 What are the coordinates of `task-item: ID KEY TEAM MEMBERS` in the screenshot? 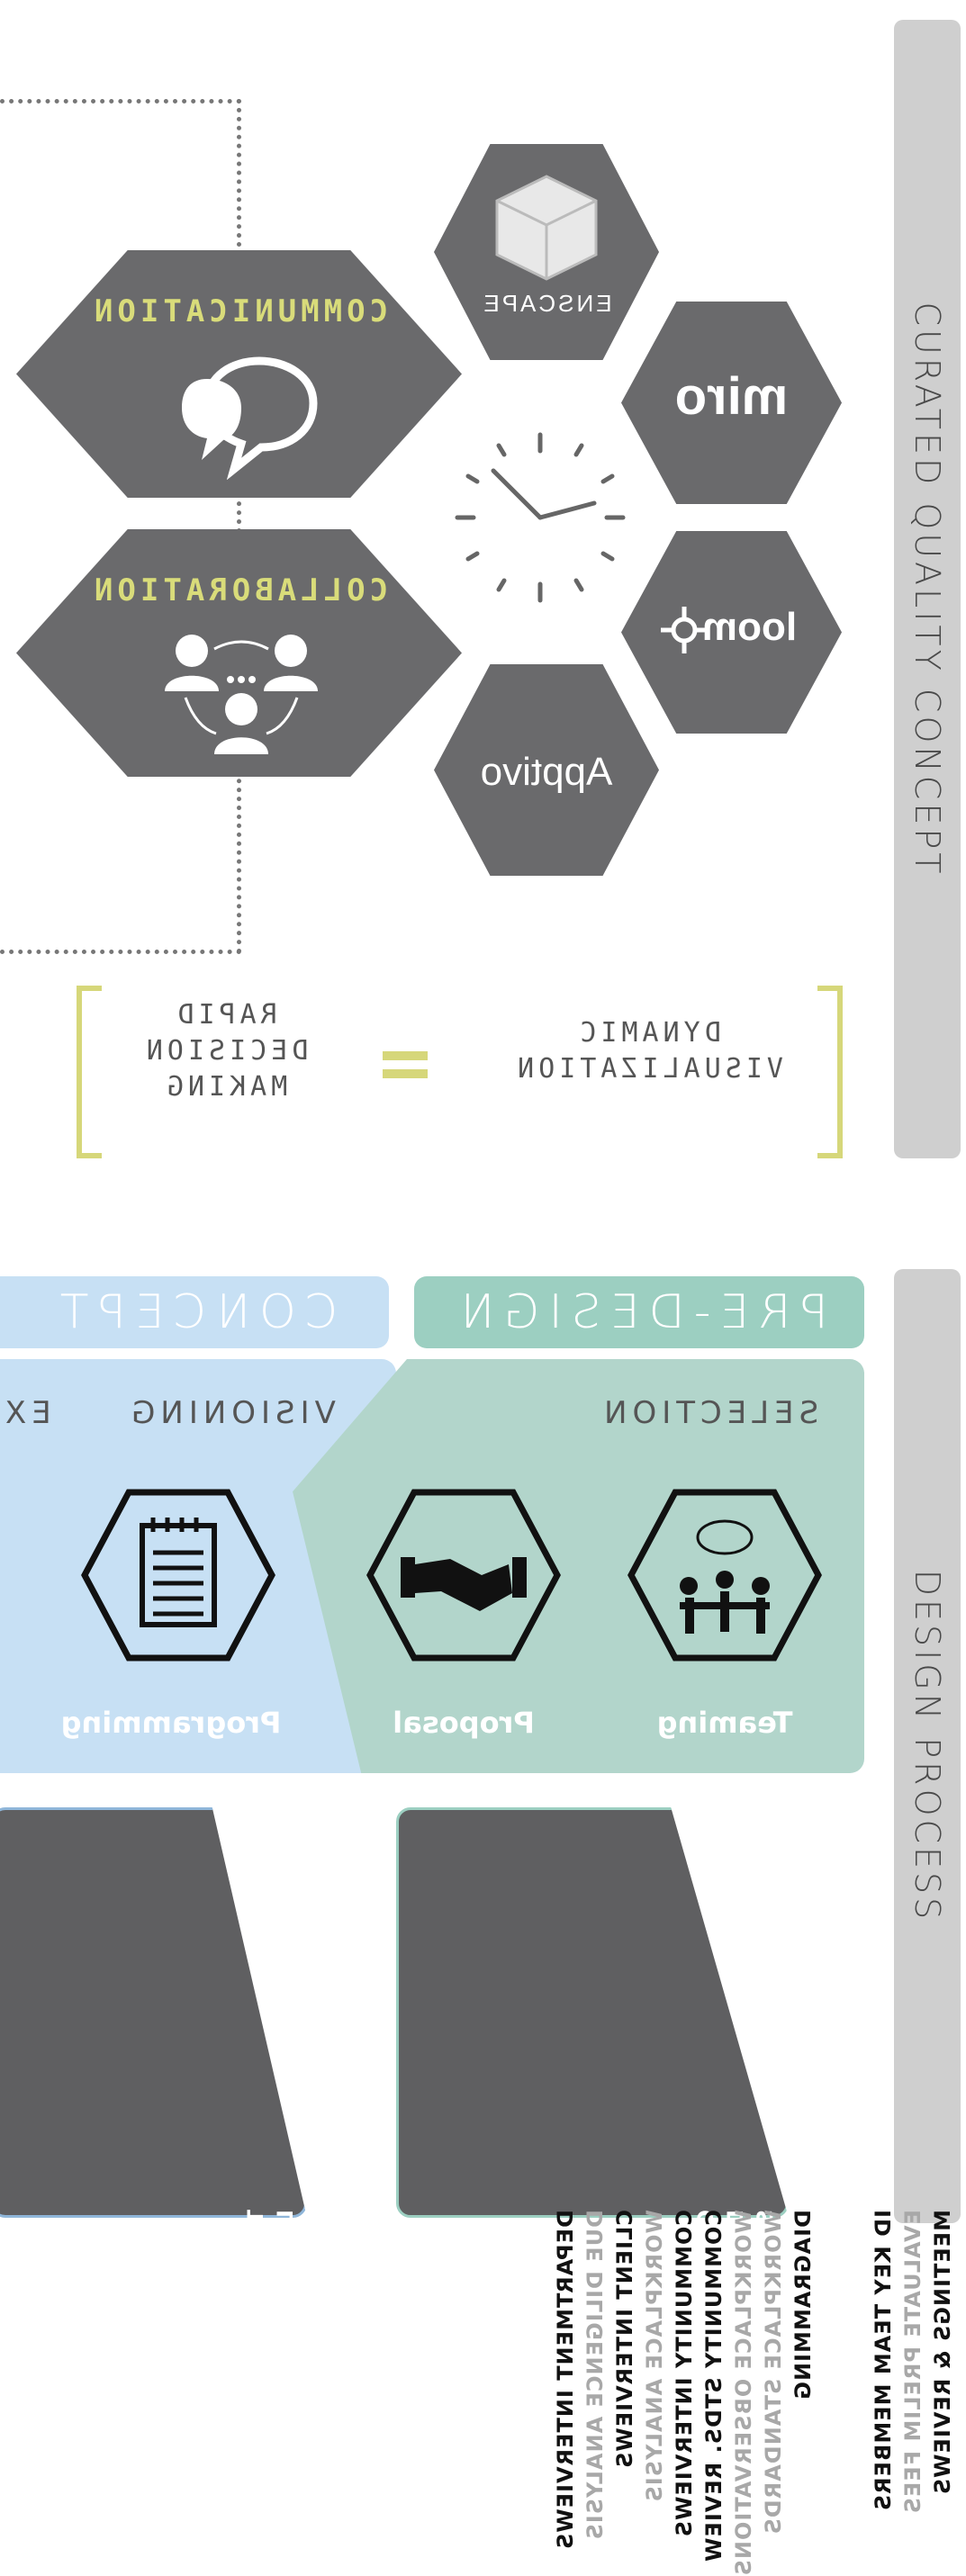 It's located at (883, 2361).